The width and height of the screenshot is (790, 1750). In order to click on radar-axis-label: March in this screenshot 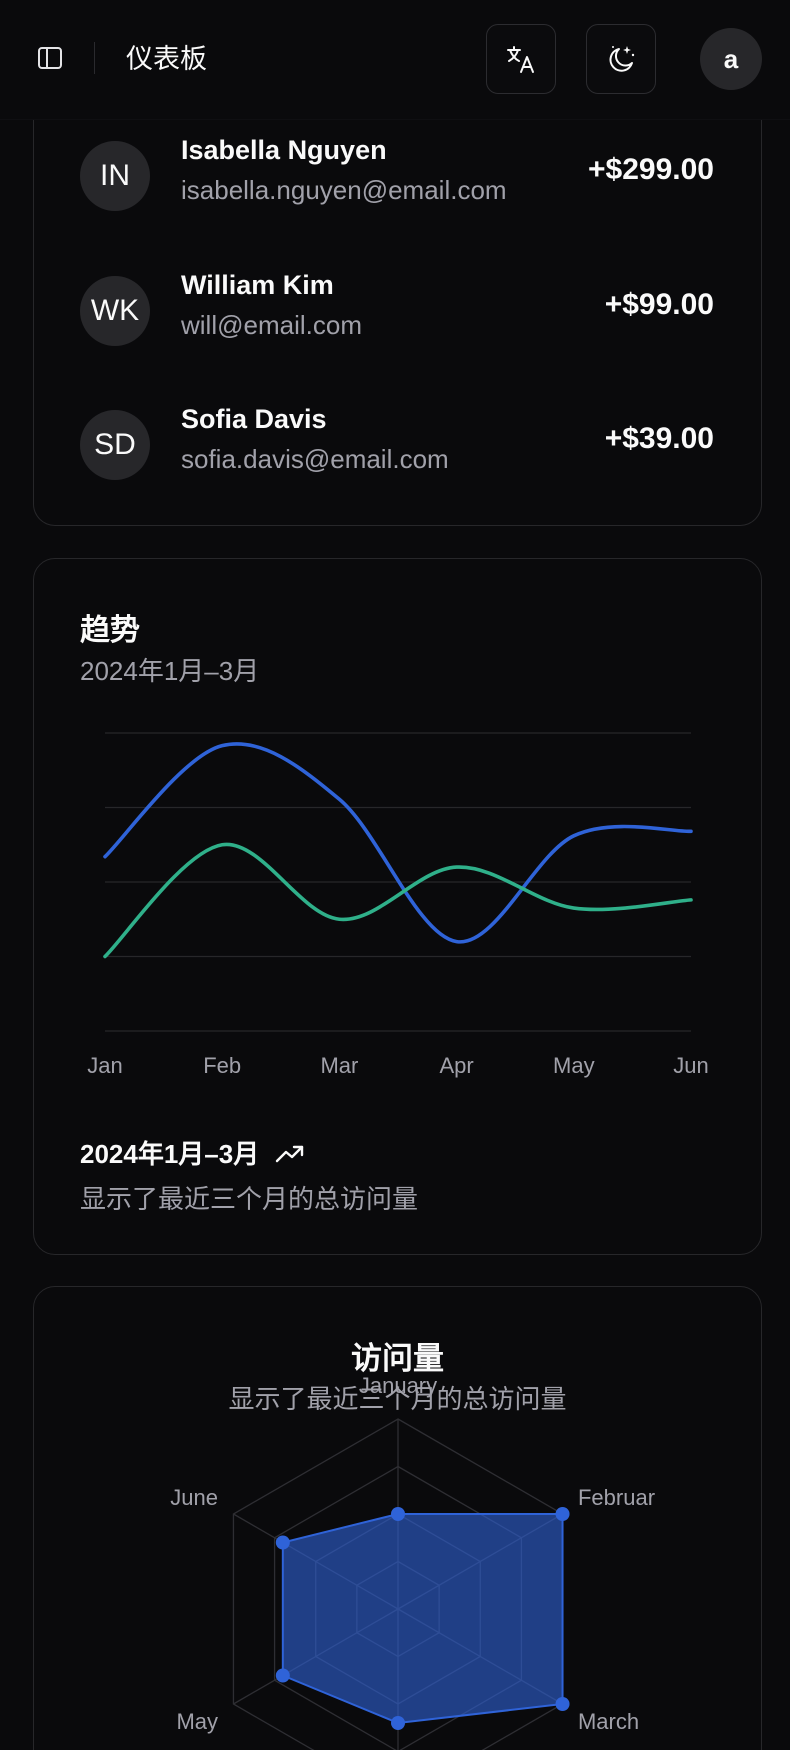, I will do `click(608, 1721)`.